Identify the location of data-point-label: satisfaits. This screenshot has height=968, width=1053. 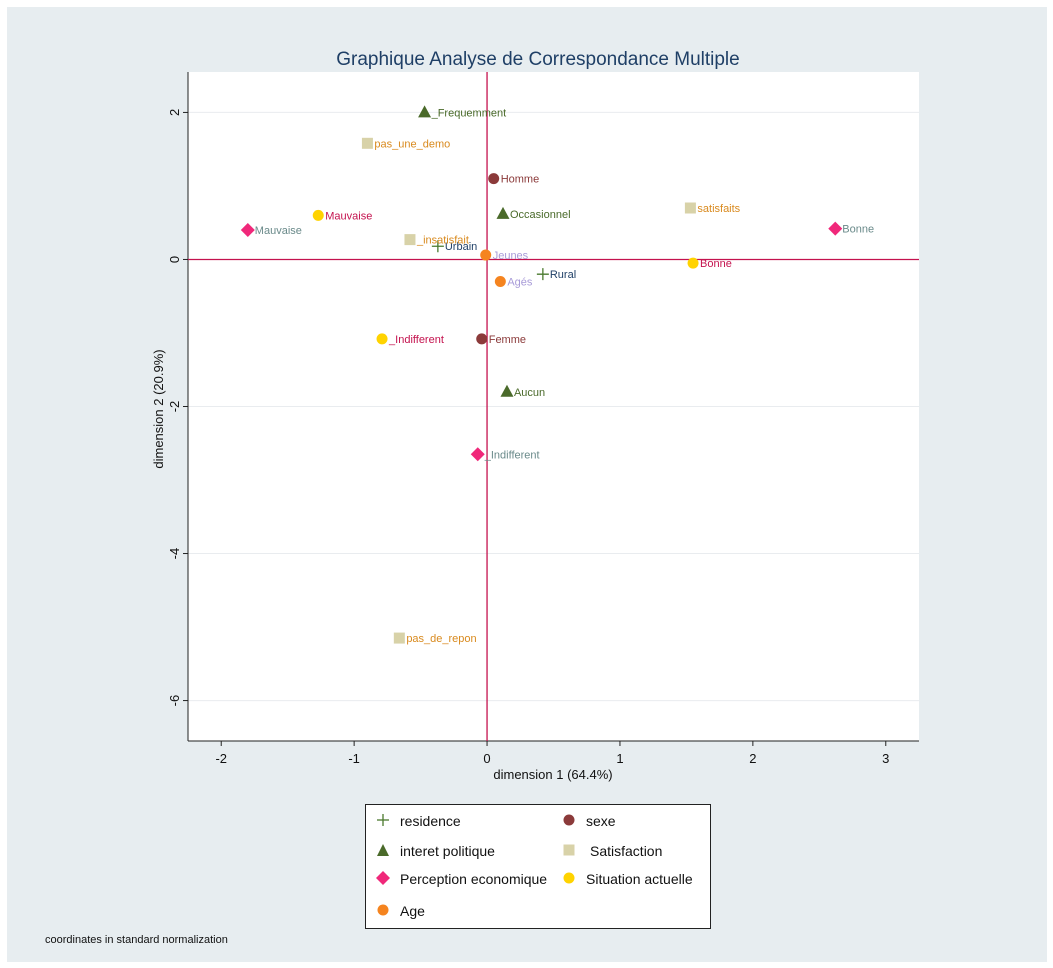
(718, 209).